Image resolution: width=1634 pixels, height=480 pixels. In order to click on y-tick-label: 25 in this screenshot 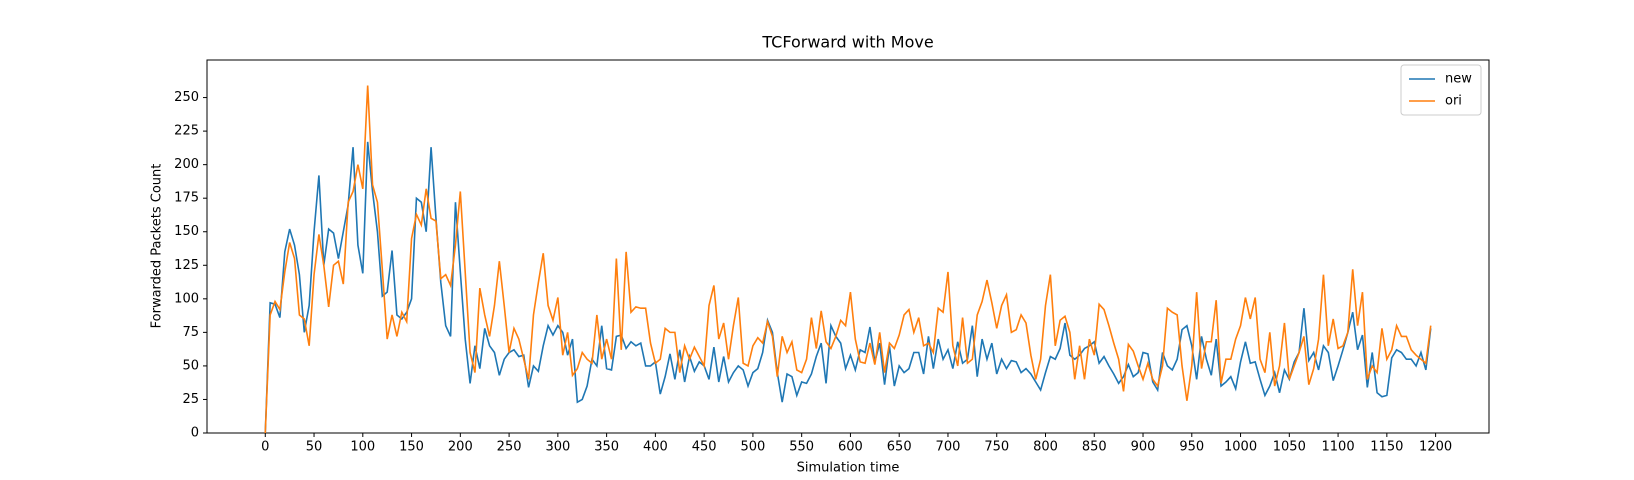, I will do `click(190, 399)`.